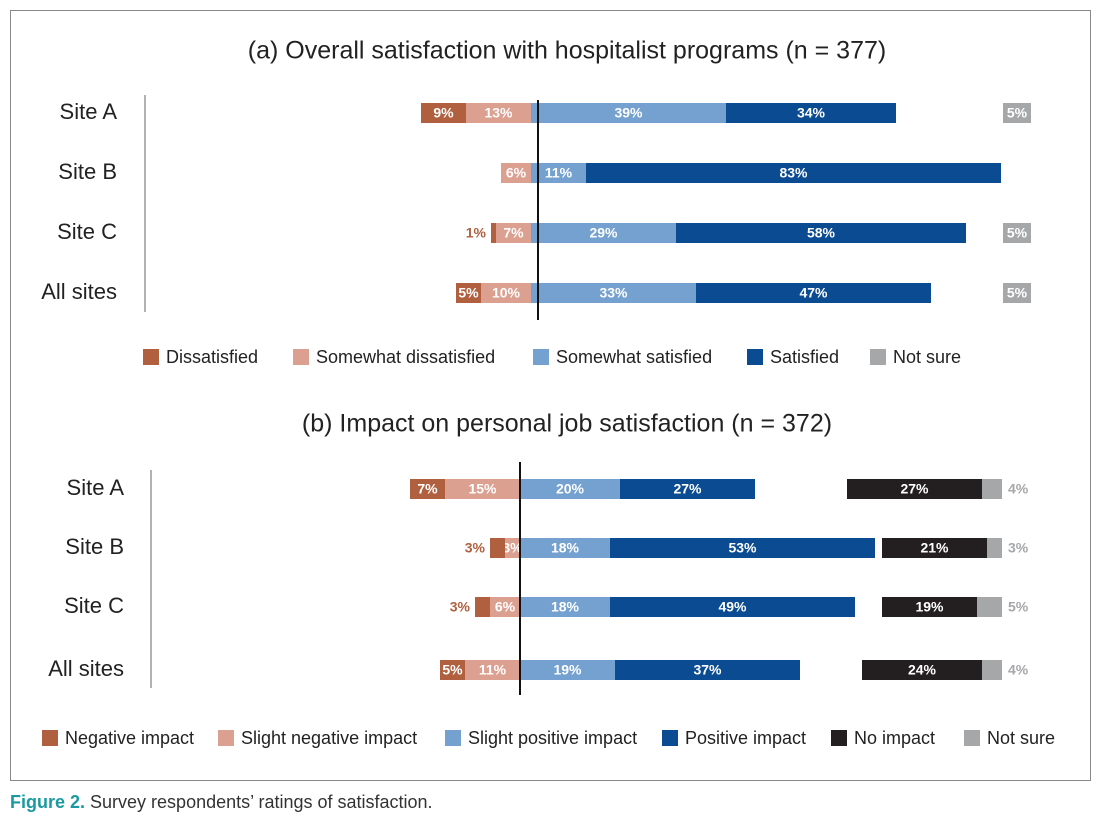  What do you see at coordinates (405, 357) in the screenshot?
I see `legend-label: Somewhat dissatisfied` at bounding box center [405, 357].